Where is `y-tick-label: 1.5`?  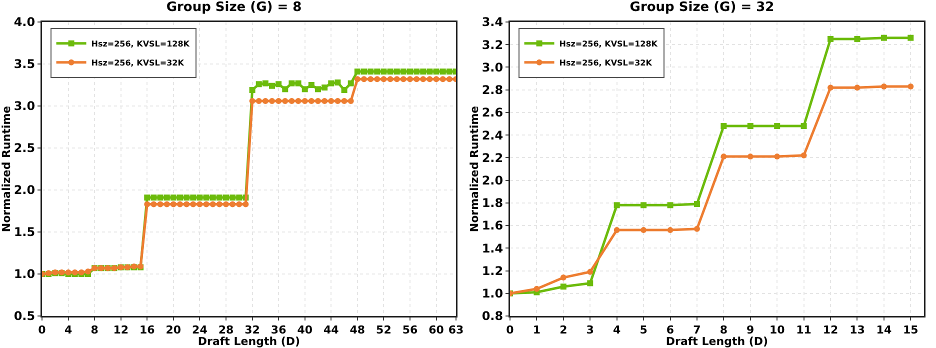
y-tick-label: 1.5 is located at coordinates (25, 232).